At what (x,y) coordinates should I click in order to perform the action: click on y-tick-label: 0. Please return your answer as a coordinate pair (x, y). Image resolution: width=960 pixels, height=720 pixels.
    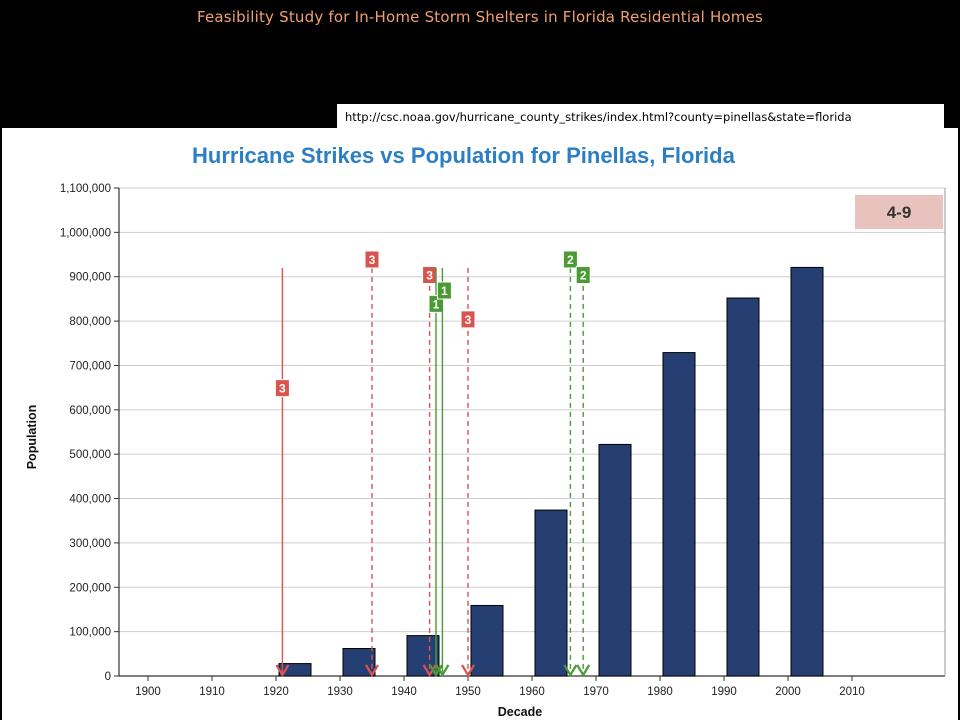
    Looking at the image, I should click on (108, 677).